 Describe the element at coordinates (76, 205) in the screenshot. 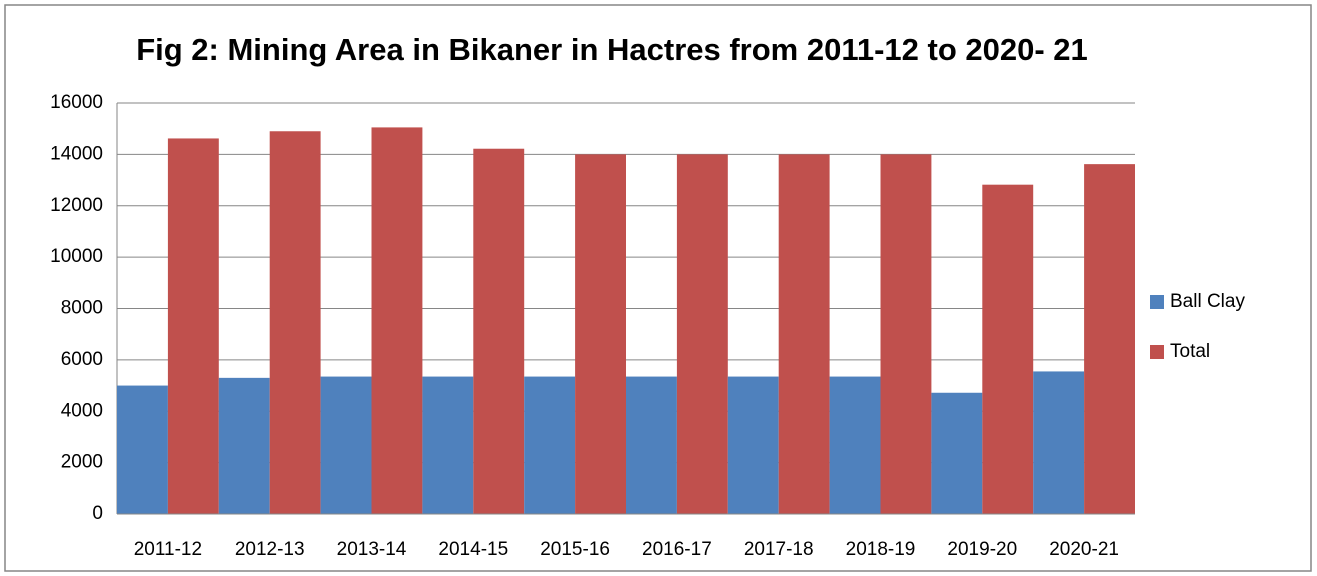

I see `y-tick-label: 12000` at that location.